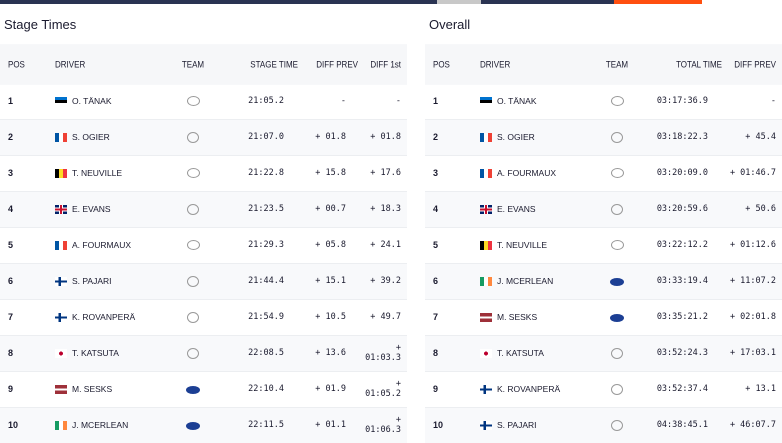 The height and width of the screenshot is (443, 782). I want to click on time: 03:33:19.4, so click(682, 280).